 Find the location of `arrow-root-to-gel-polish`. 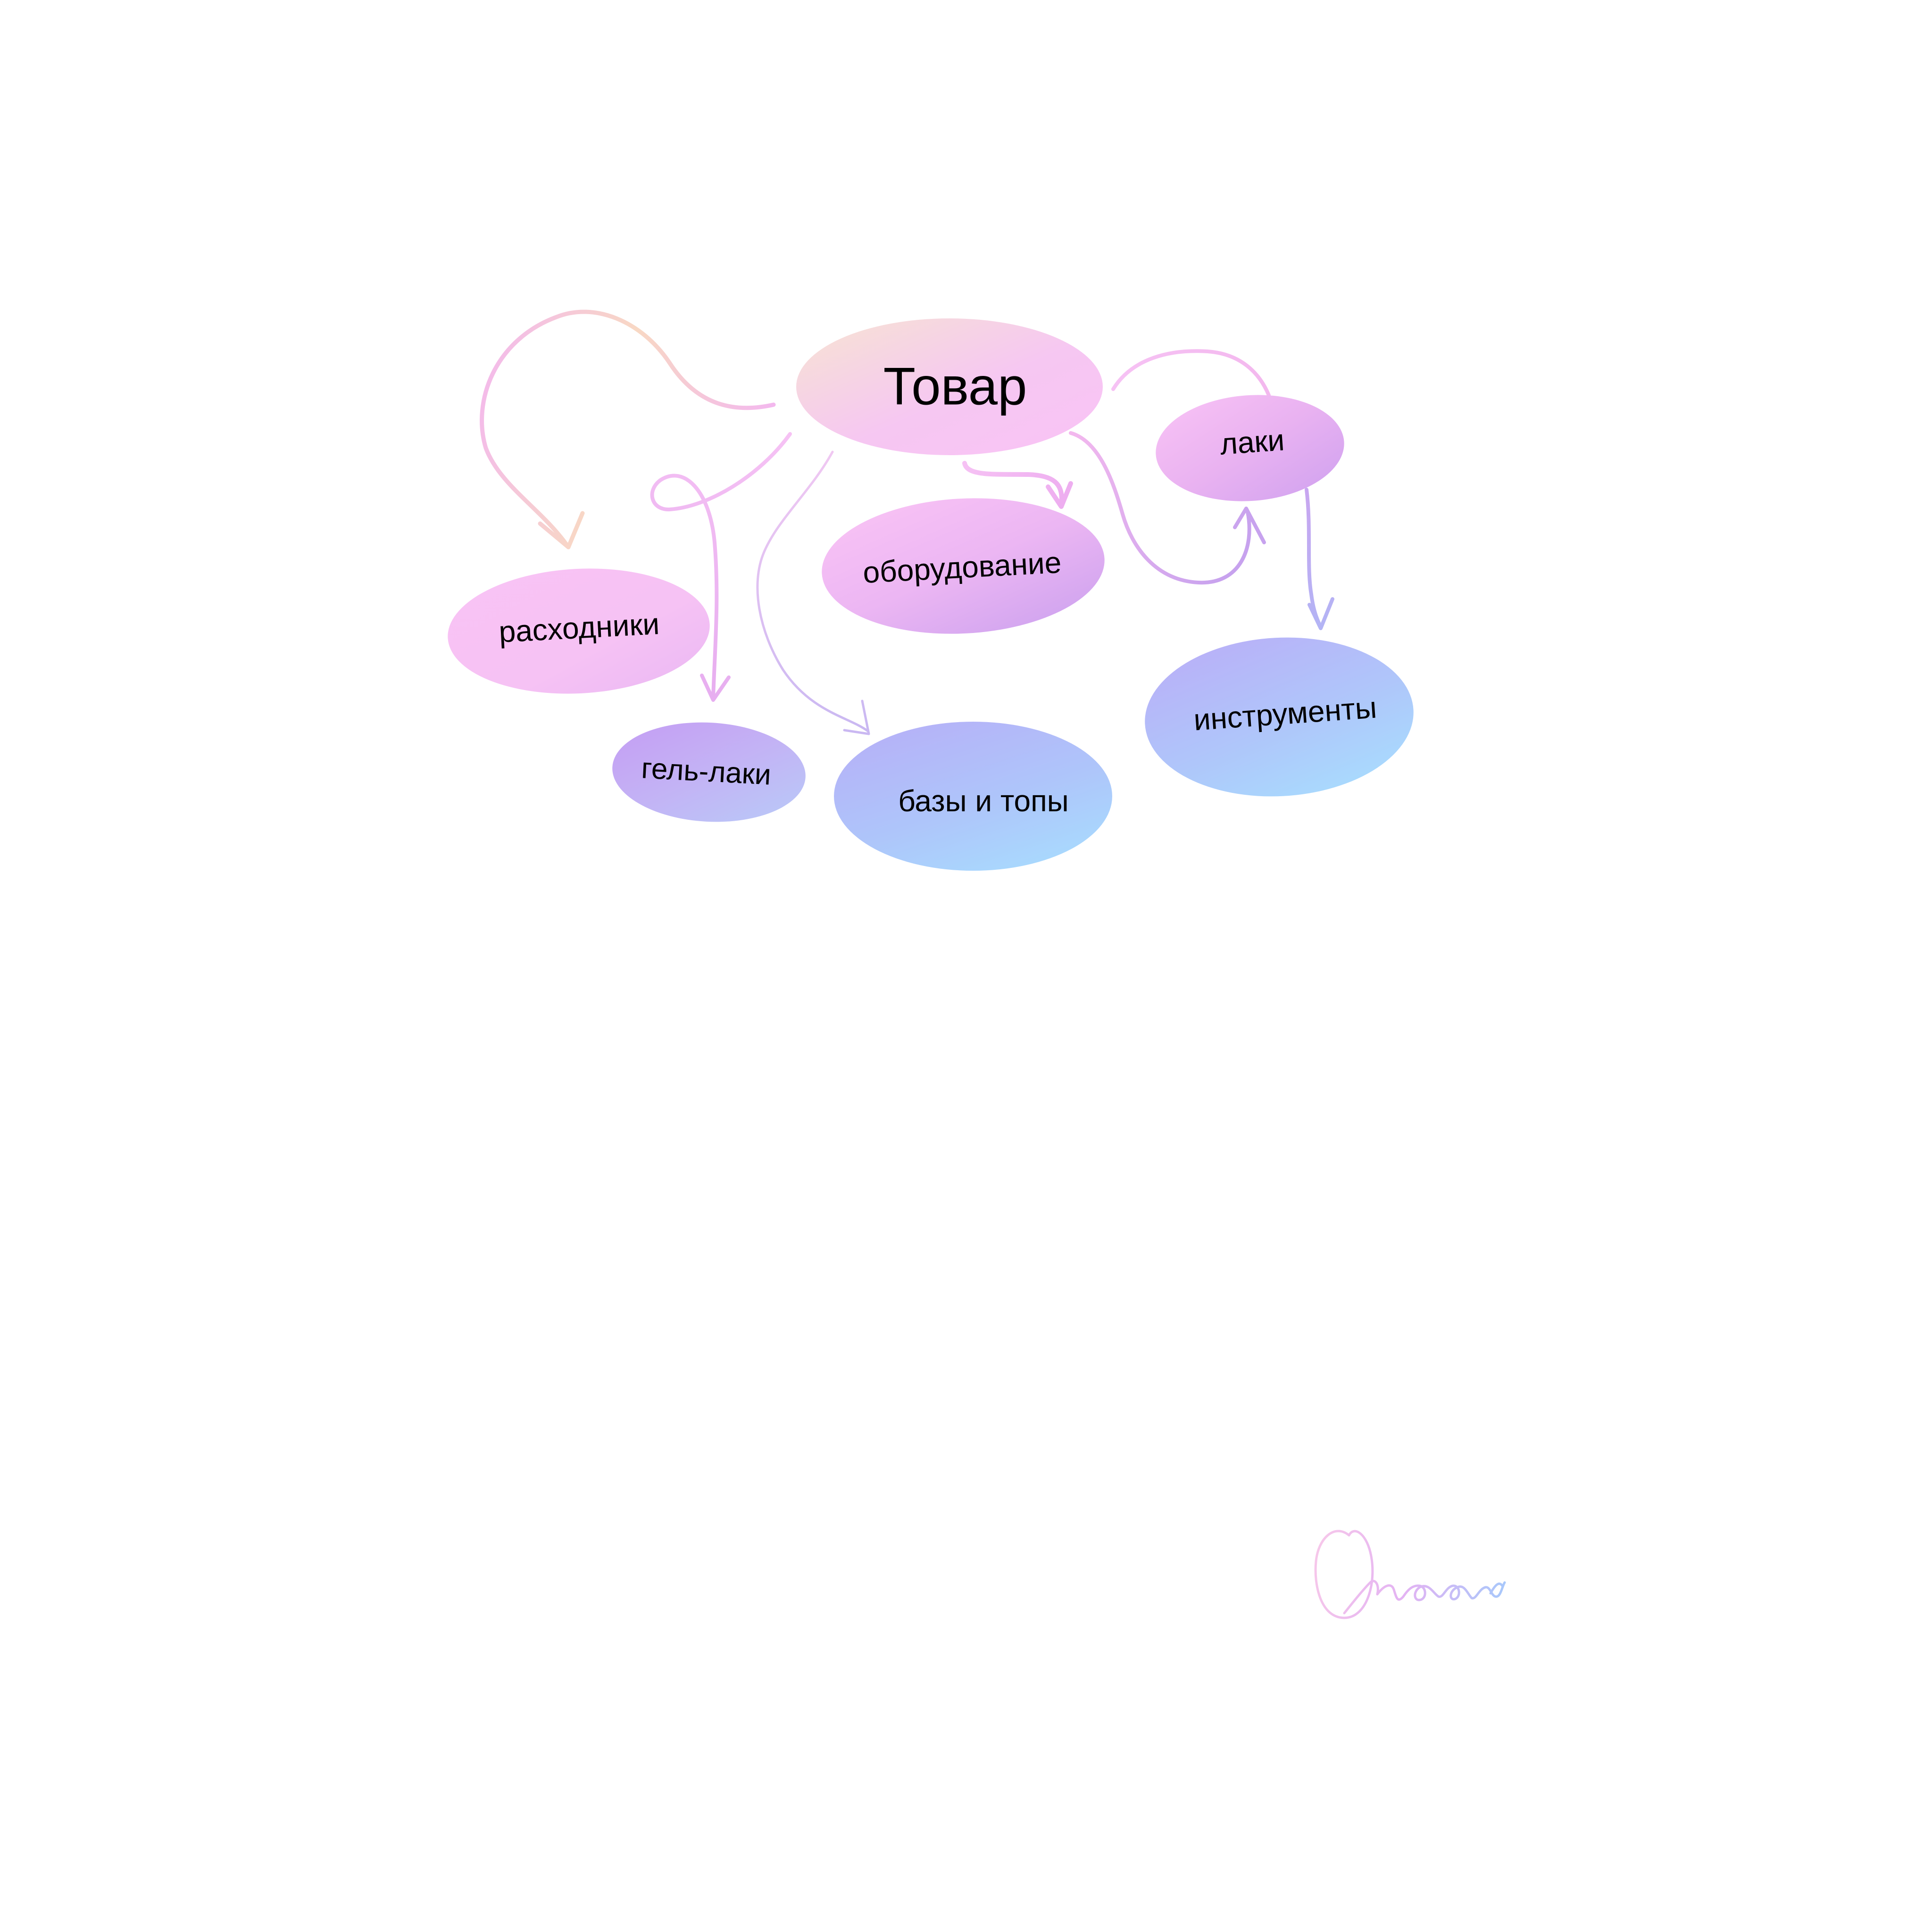

arrow-root-to-gel-polish is located at coordinates (721, 567).